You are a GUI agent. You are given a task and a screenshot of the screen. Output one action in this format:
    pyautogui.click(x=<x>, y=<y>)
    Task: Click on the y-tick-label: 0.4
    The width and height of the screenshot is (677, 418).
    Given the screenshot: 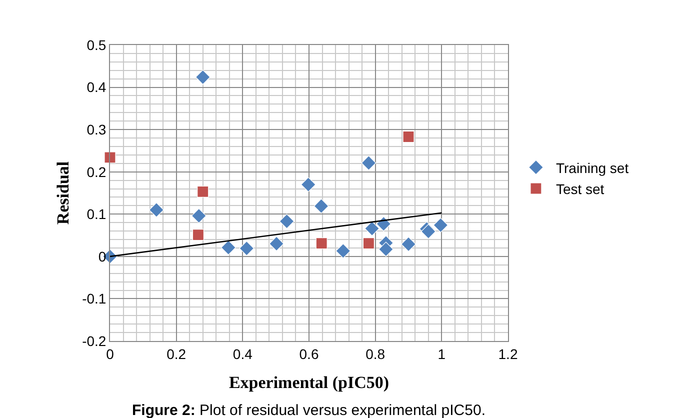 What is the action you would take?
    pyautogui.click(x=96, y=87)
    